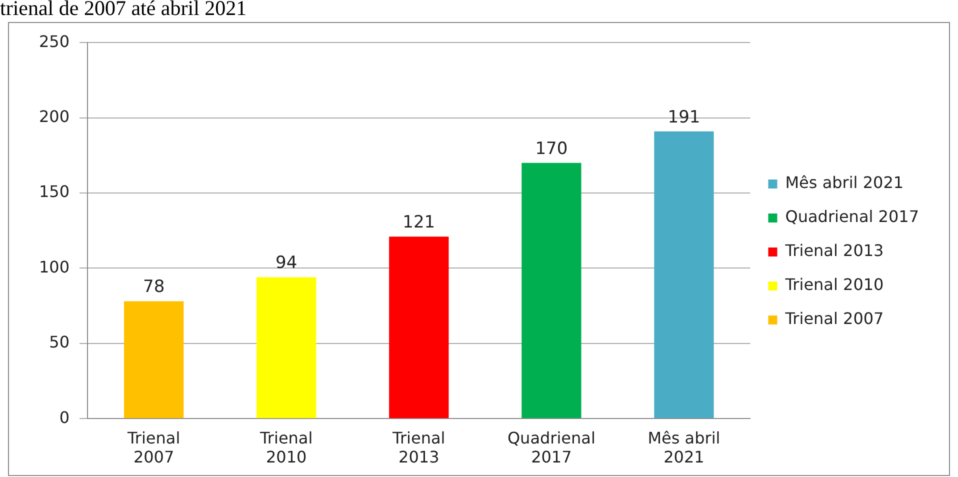  Describe the element at coordinates (834, 250) in the screenshot. I see `legend-label: Trienal 2013` at that location.